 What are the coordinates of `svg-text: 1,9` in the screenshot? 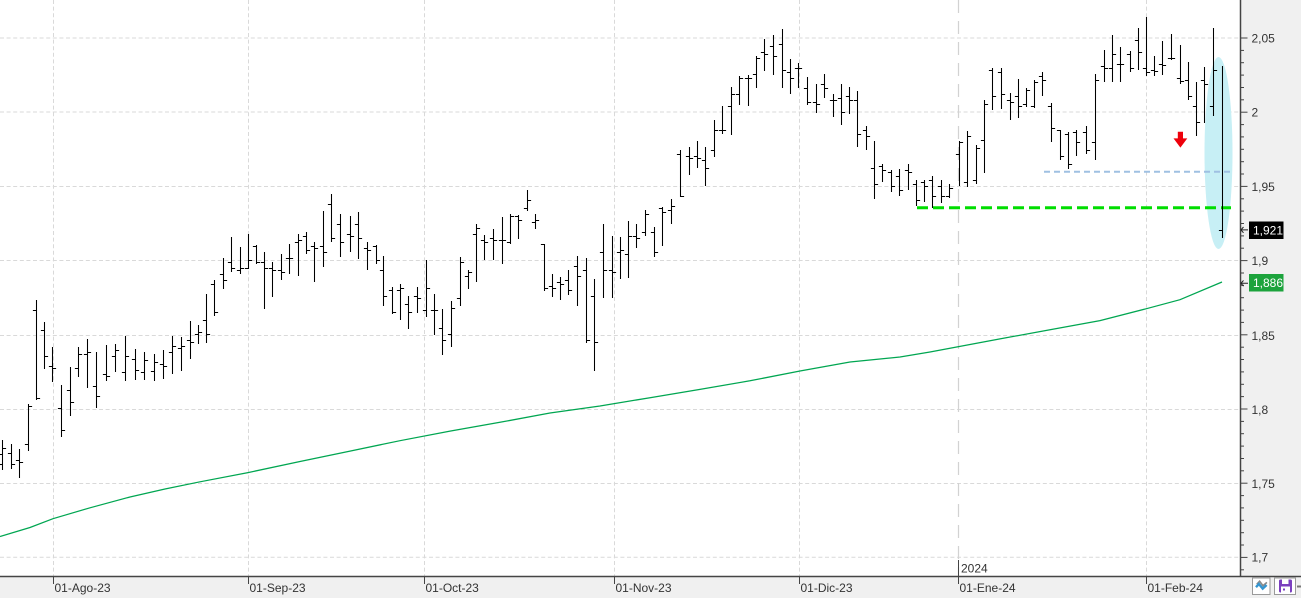 It's located at (1260, 261).